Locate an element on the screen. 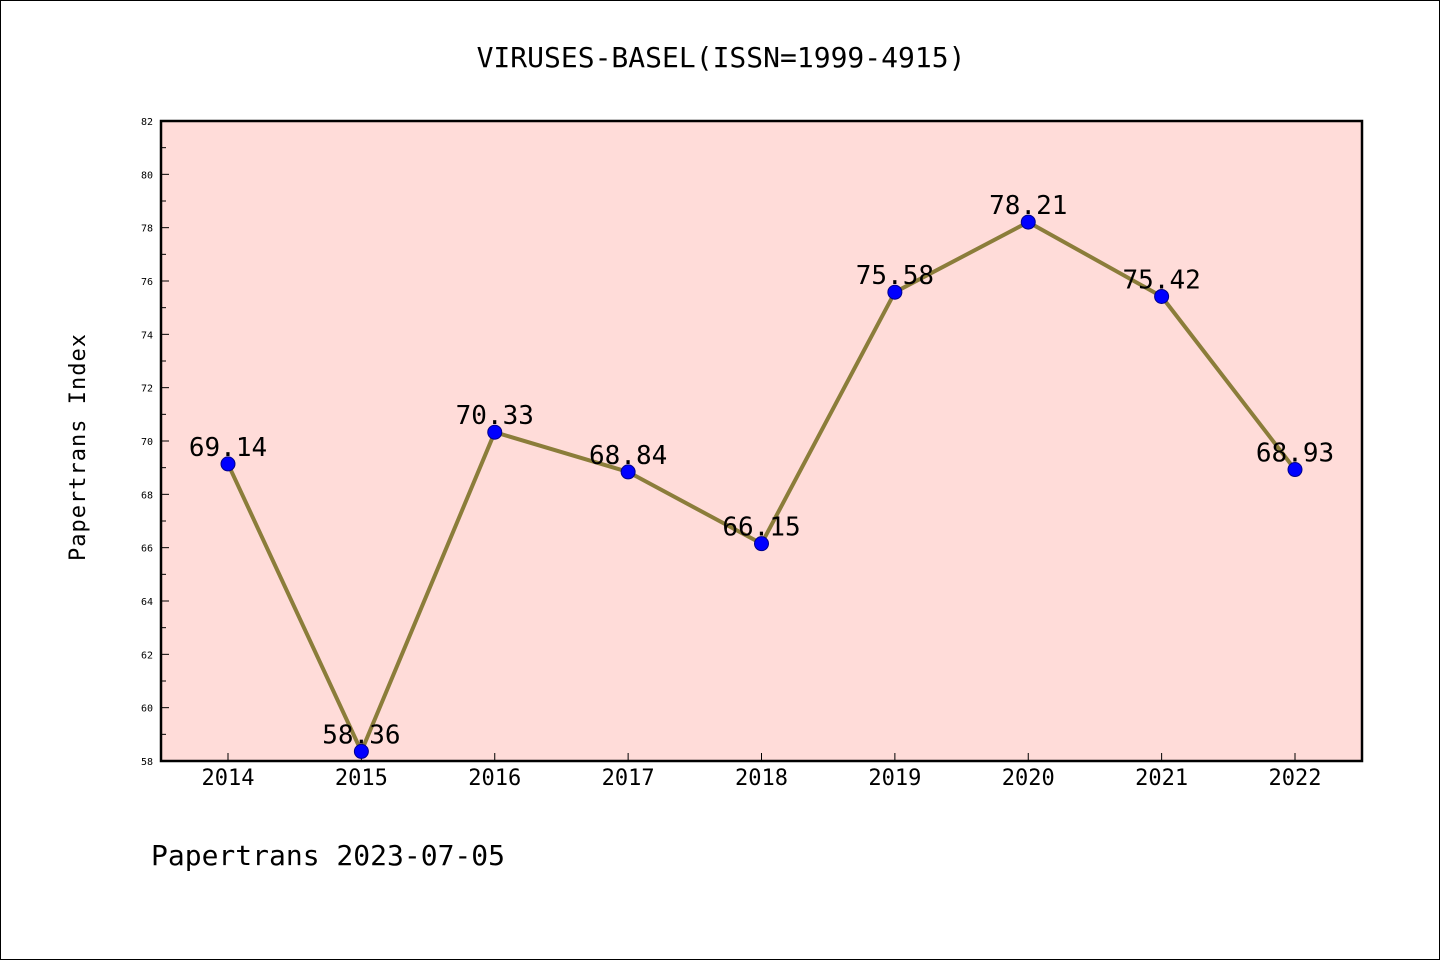 This screenshot has width=1440, height=960. x-tick-label: 2021 is located at coordinates (1161, 778).